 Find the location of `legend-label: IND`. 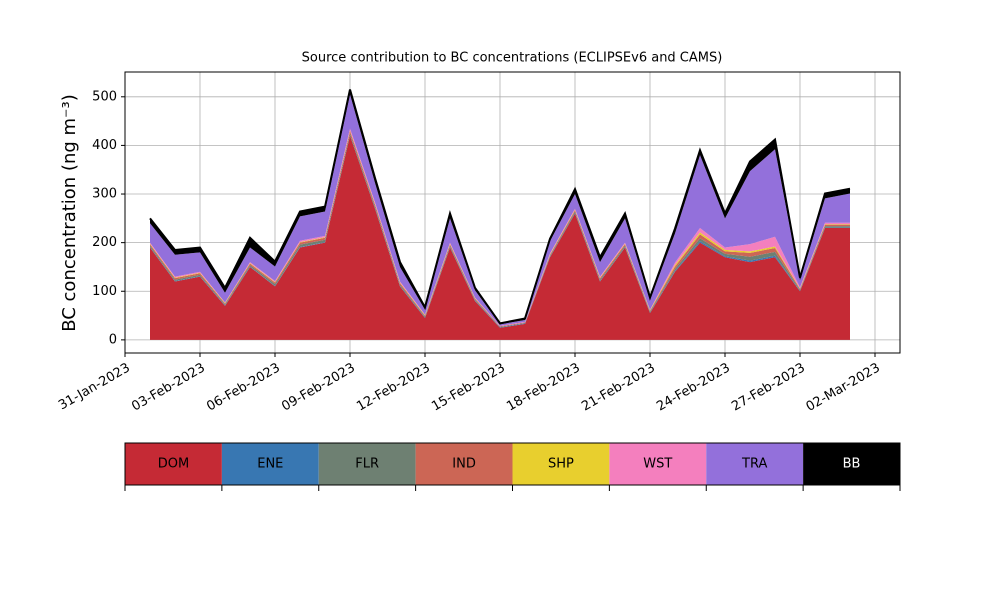

legend-label: IND is located at coordinates (464, 464).